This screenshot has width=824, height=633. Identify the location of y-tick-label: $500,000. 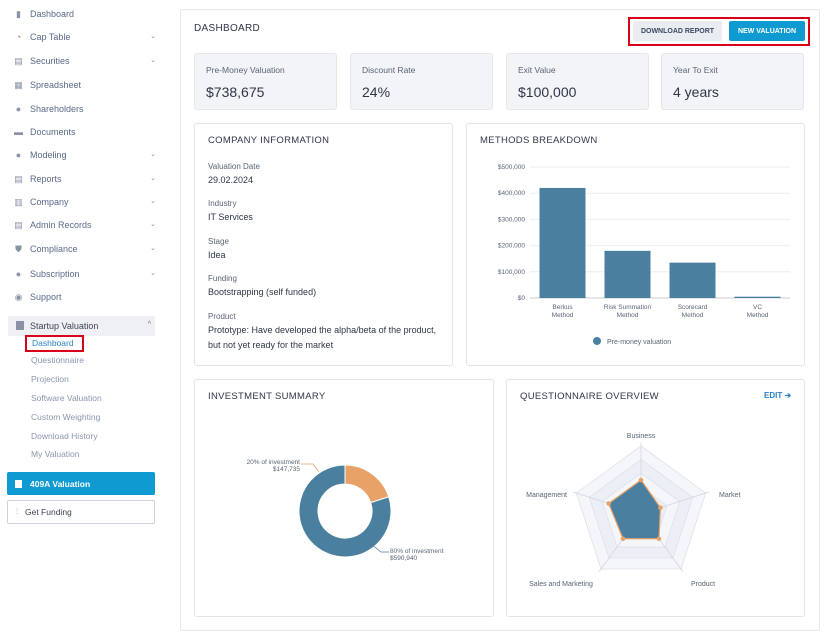
(511, 167).